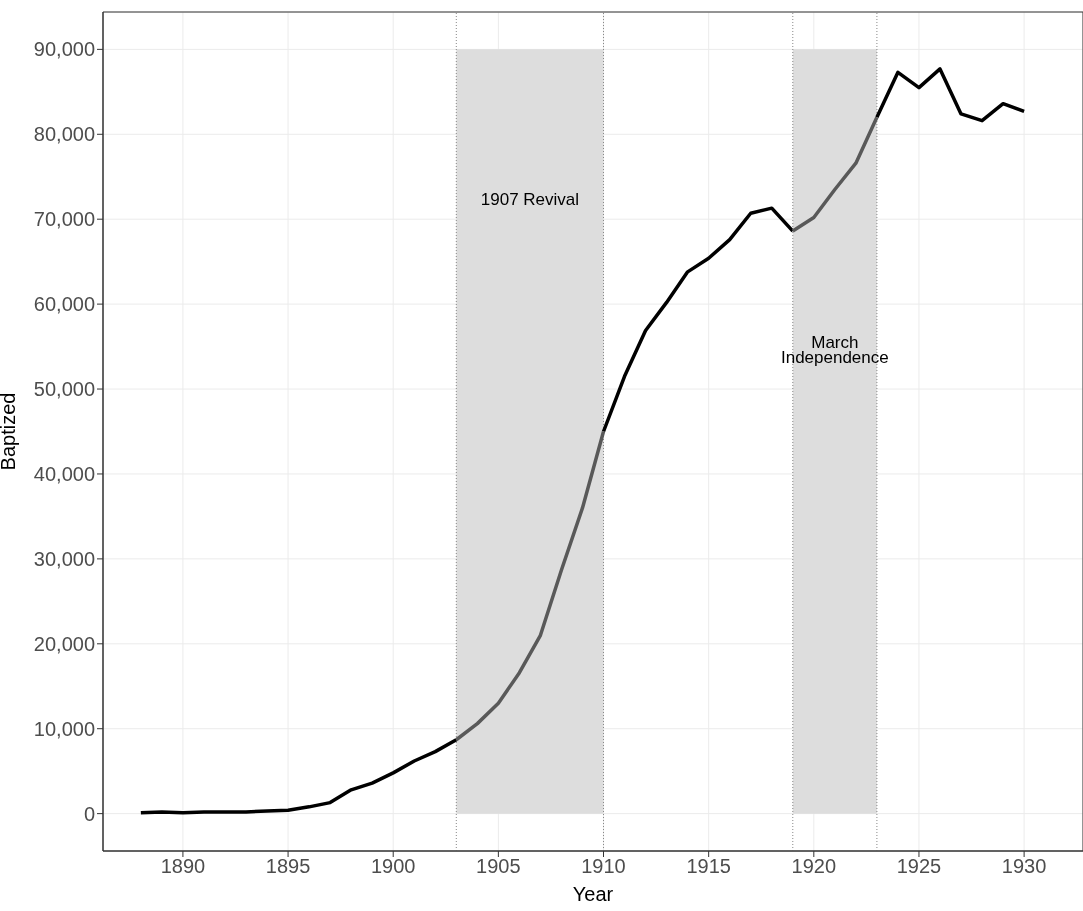 This screenshot has width=1083, height=911. Describe the element at coordinates (708, 866) in the screenshot. I see `x-tick-label: 1915` at that location.